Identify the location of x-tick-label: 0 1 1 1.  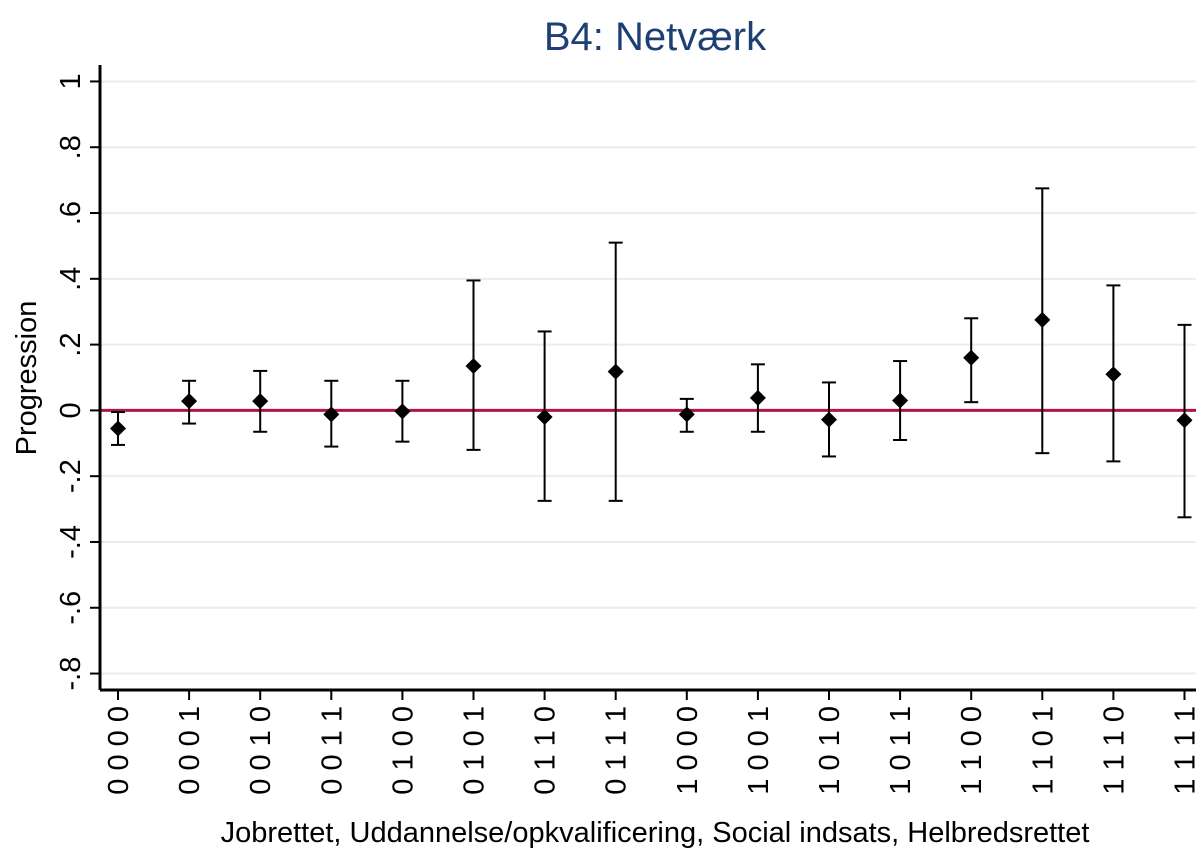
(617, 750).